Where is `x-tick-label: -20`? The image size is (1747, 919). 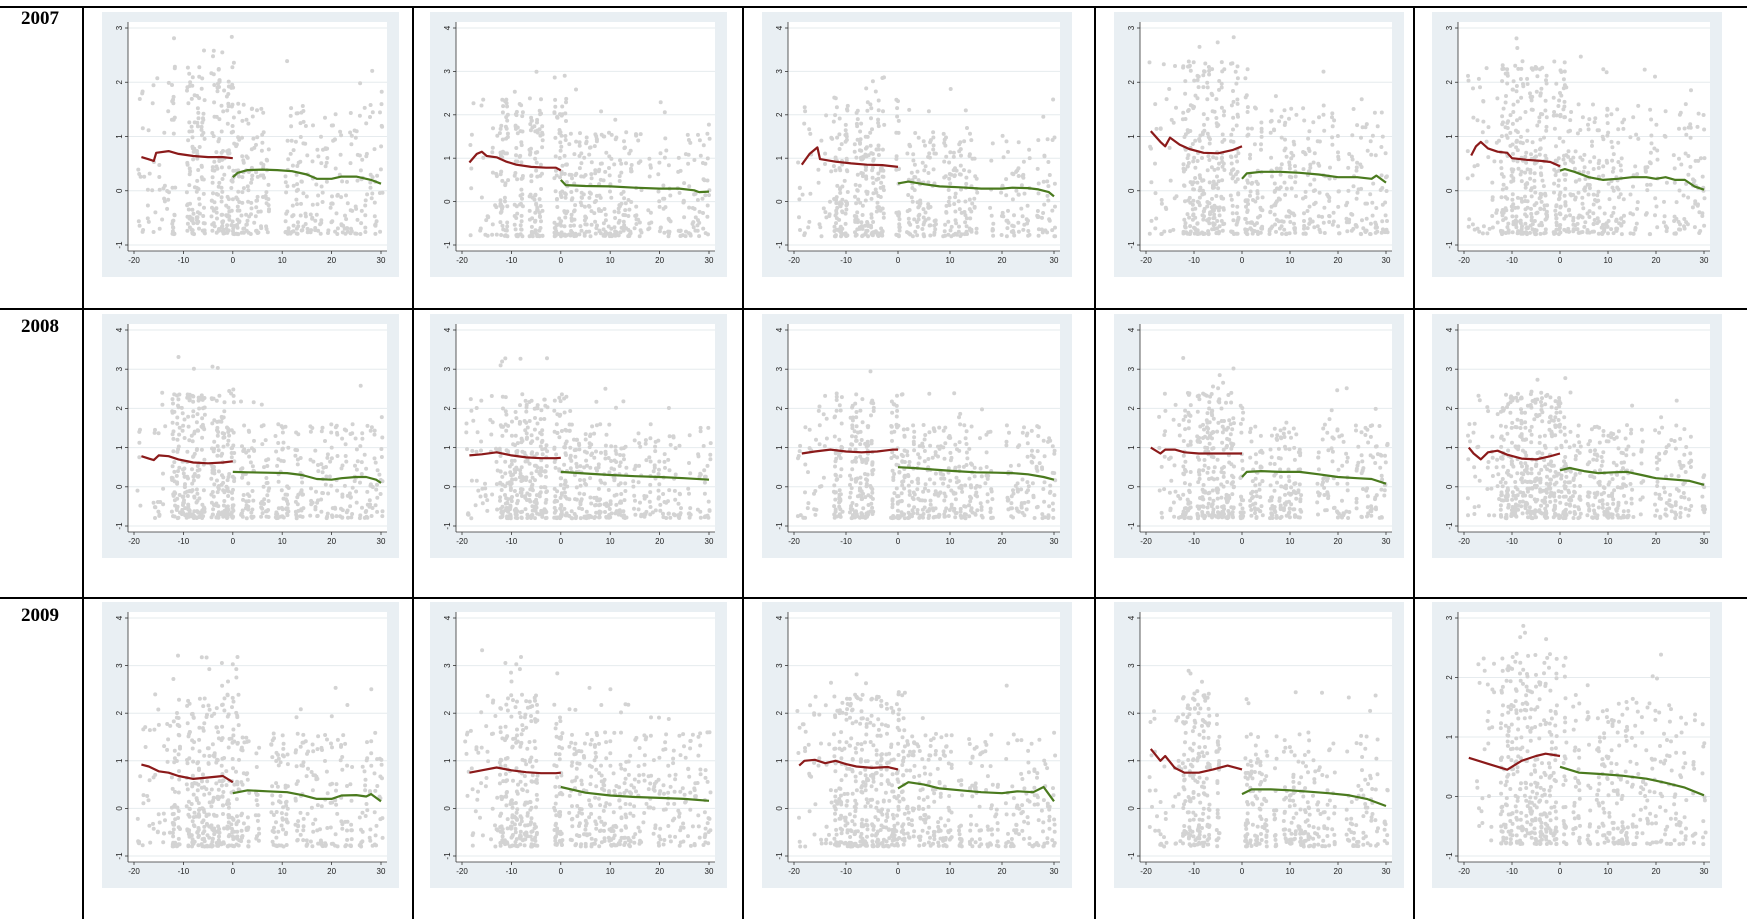 x-tick-label: -20 is located at coordinates (462, 541).